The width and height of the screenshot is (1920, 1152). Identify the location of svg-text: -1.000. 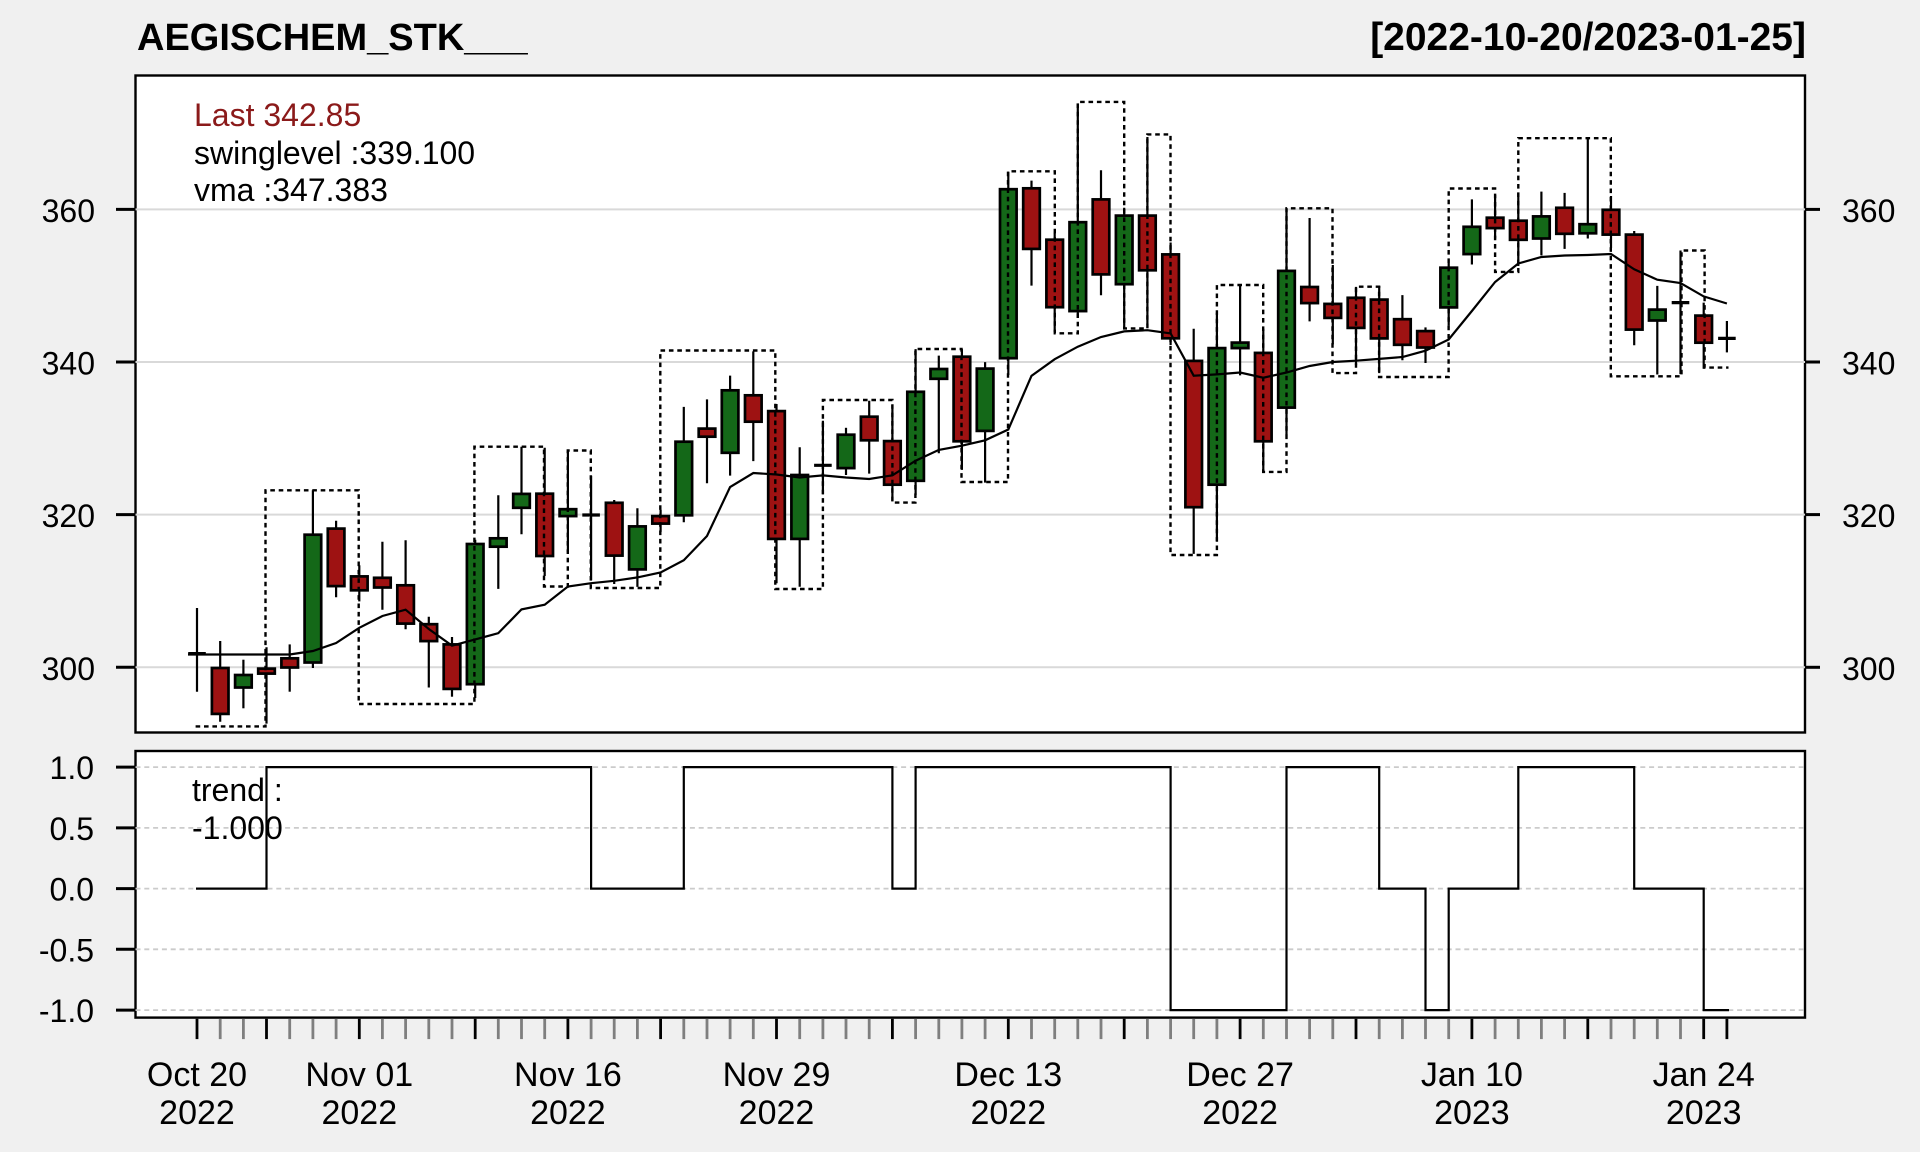
(237, 828).